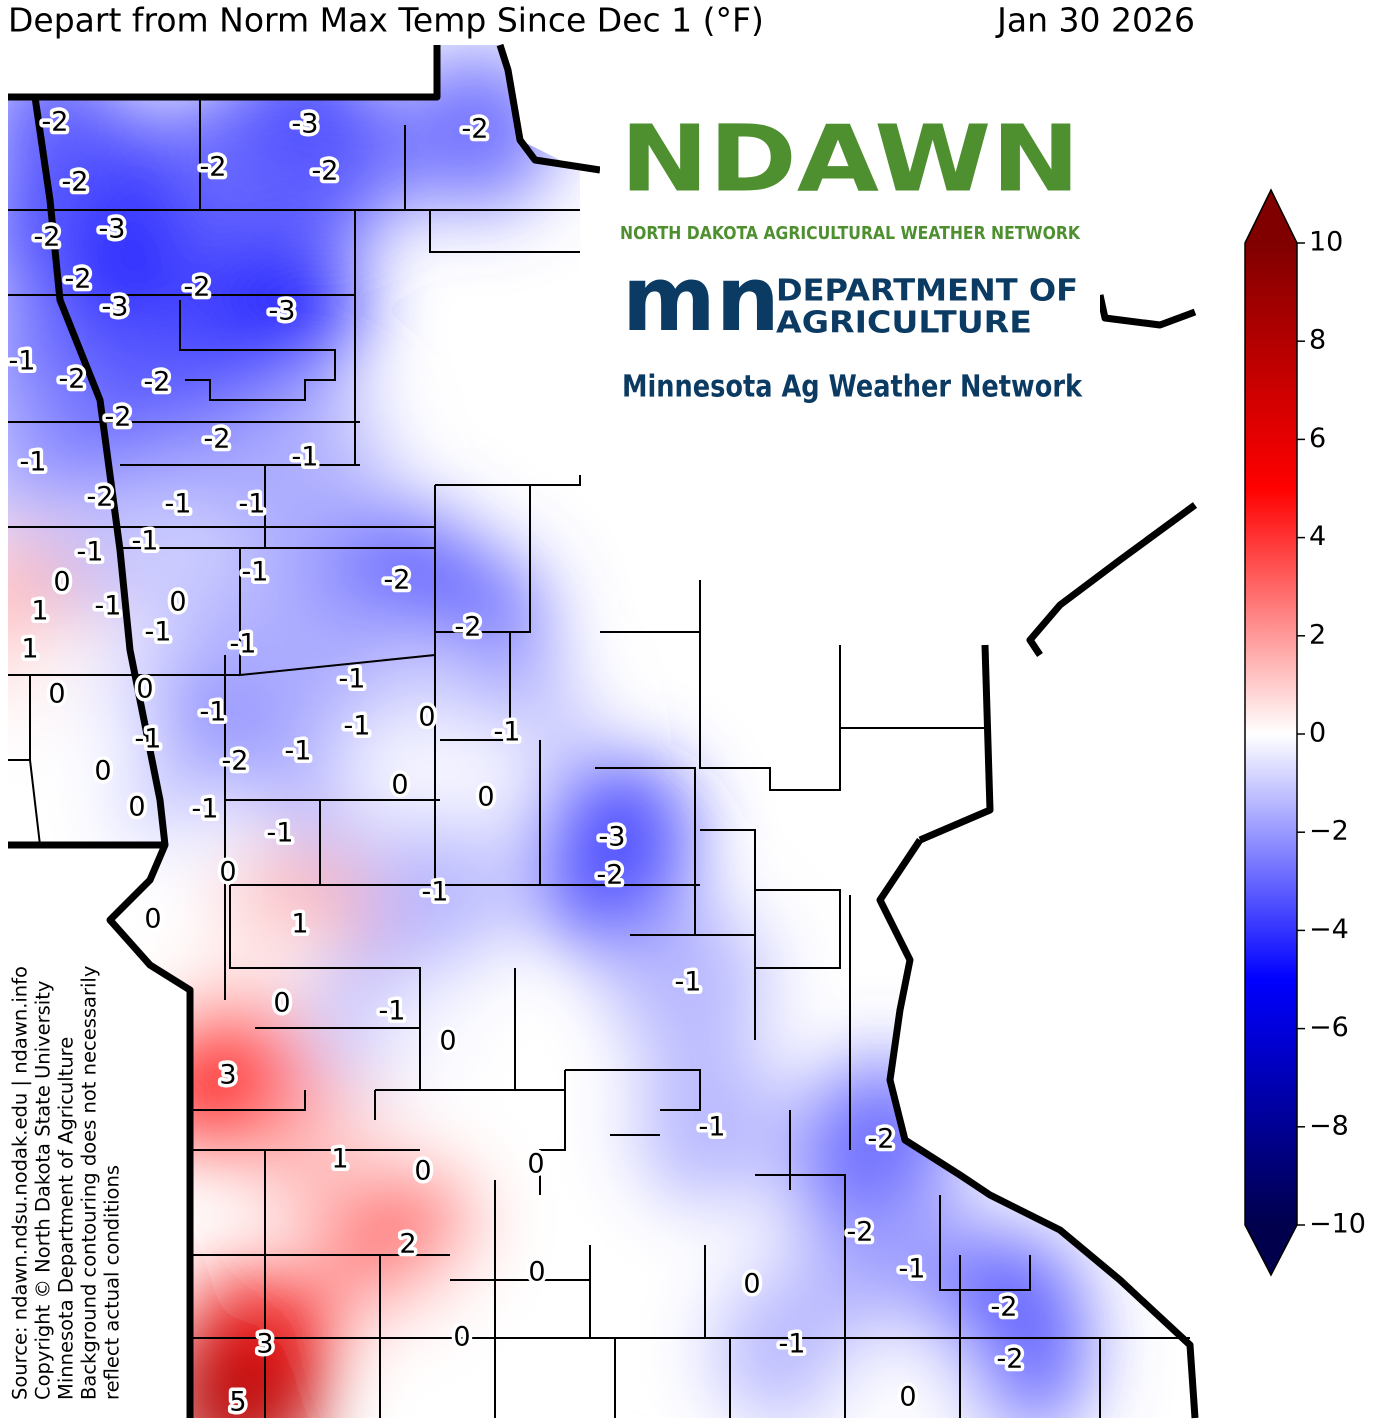 The height and width of the screenshot is (1428, 1380). What do you see at coordinates (1317, 634) in the screenshot?
I see `colorbar-tick-label: 2` at bounding box center [1317, 634].